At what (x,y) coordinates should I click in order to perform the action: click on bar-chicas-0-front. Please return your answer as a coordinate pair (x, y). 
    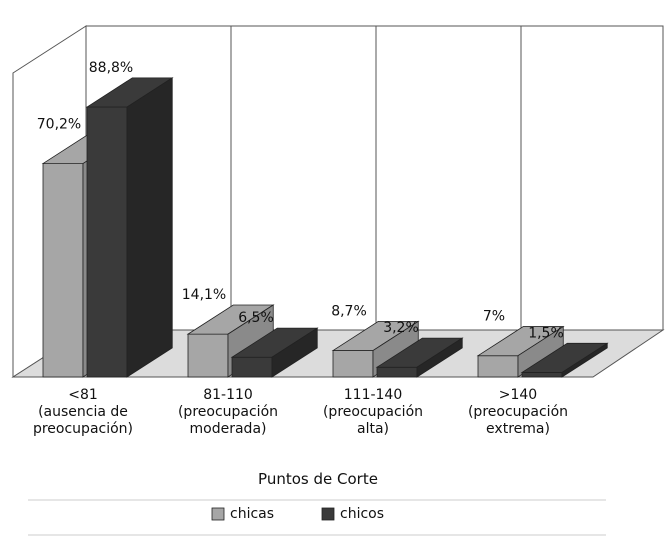
    Looking at the image, I should click on (63, 270).